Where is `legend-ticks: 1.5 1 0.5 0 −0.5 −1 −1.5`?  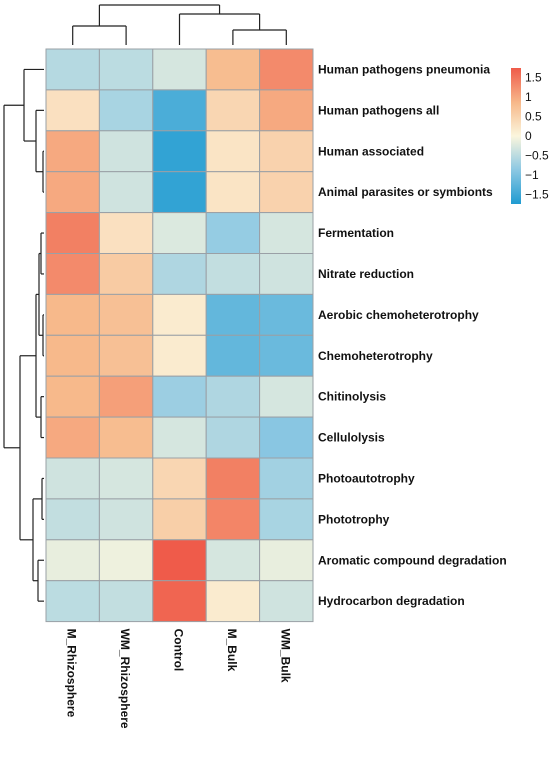 legend-ticks: 1.5 1 0.5 0 −0.5 −1 −1.5 is located at coordinates (537, 136).